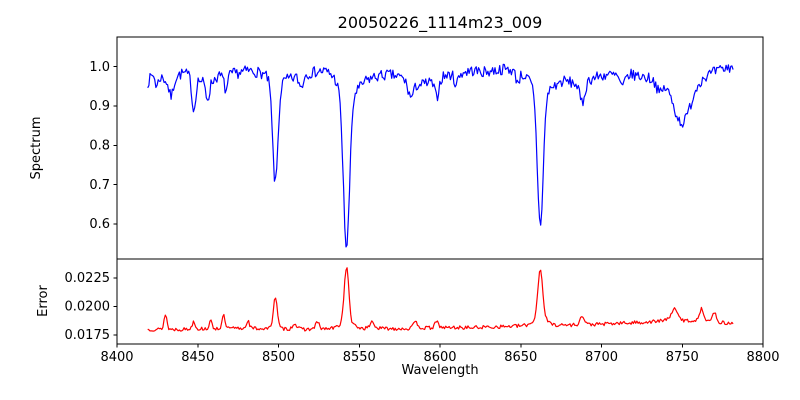 The height and width of the screenshot is (400, 800). Describe the element at coordinates (682, 357) in the screenshot. I see `x-tick-label: 8750` at that location.